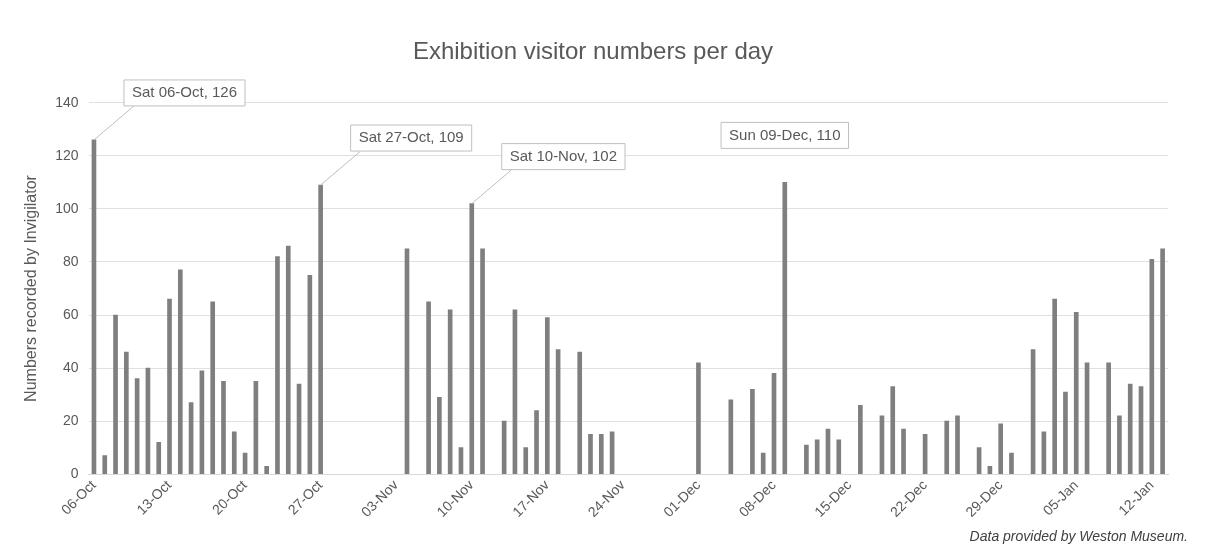 This screenshot has width=1207, height=560. Describe the element at coordinates (563, 155) in the screenshot. I see `annotation: Sat 10-Nov, 102` at that location.